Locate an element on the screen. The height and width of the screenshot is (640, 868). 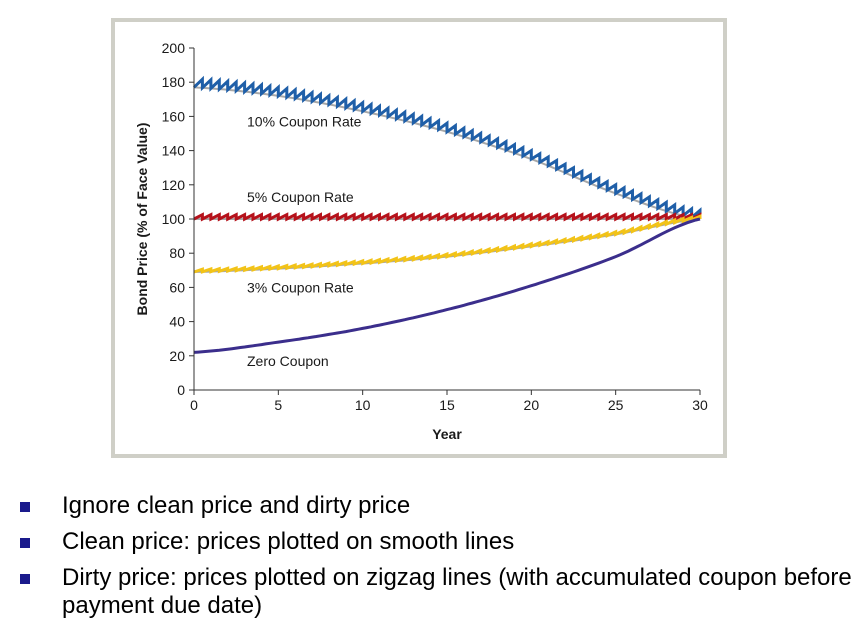
x-tick-label: 15 is located at coordinates (447, 405).